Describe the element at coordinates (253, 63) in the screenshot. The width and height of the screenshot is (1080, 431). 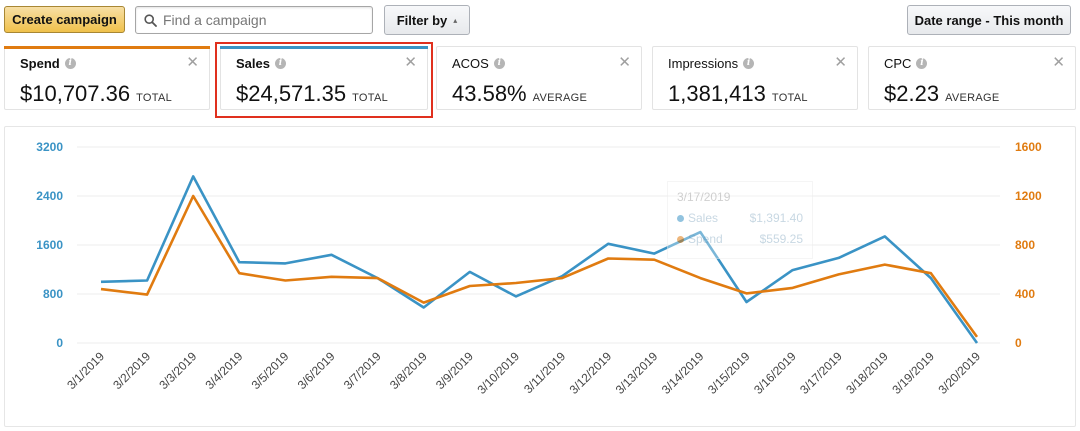
I see `metric-label-text: Sales` at that location.